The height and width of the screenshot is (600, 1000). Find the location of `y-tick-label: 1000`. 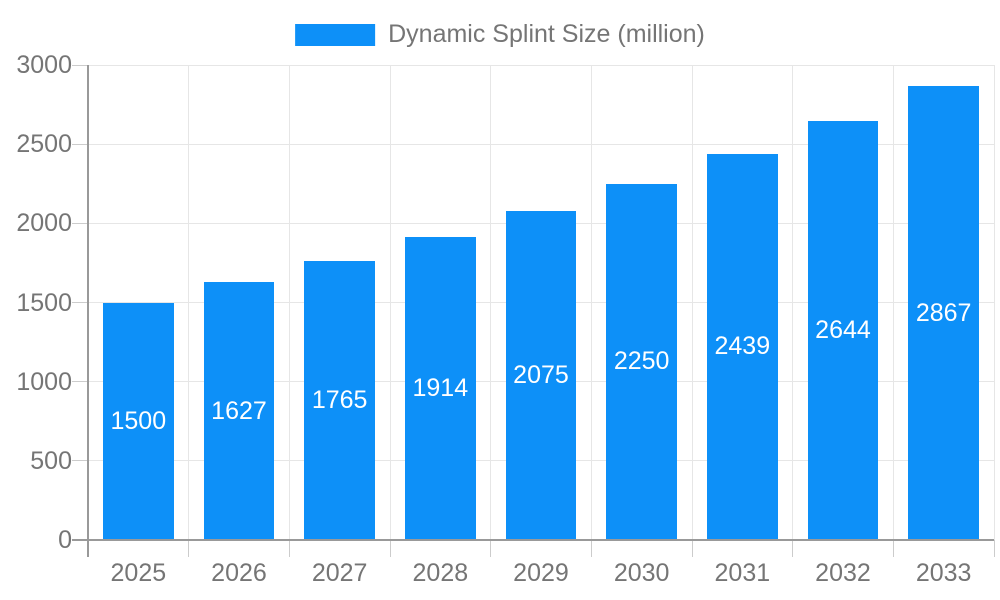

y-tick-label: 1000 is located at coordinates (44, 381).